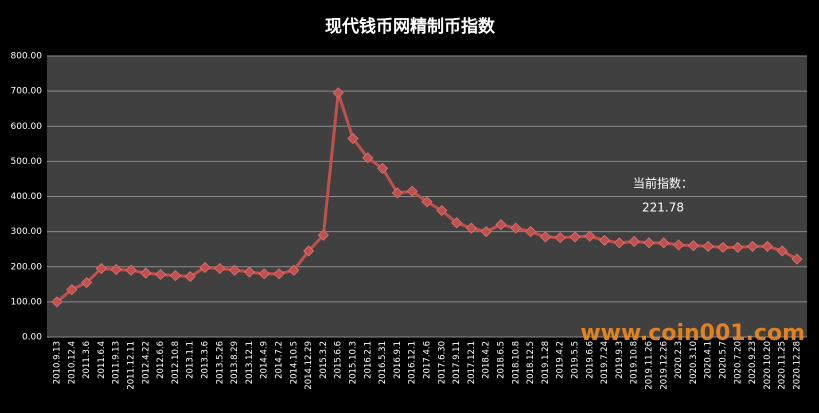  What do you see at coordinates (265, 360) in the screenshot?
I see `x-tick-label: 2014.4.9` at bounding box center [265, 360].